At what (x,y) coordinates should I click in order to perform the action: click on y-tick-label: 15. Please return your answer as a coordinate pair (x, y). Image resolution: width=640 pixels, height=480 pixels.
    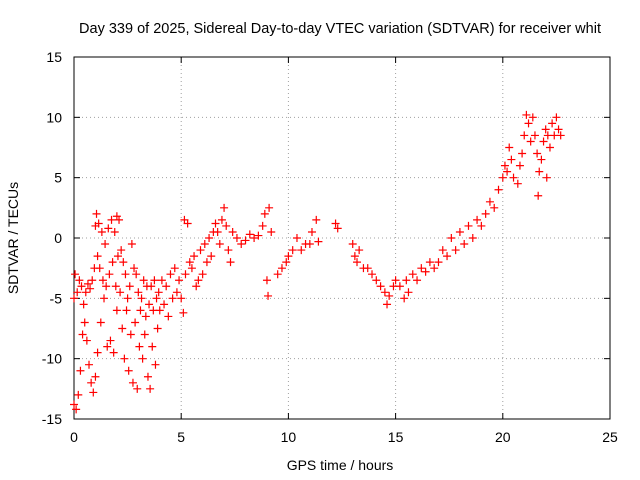
    Looking at the image, I should click on (54, 57).